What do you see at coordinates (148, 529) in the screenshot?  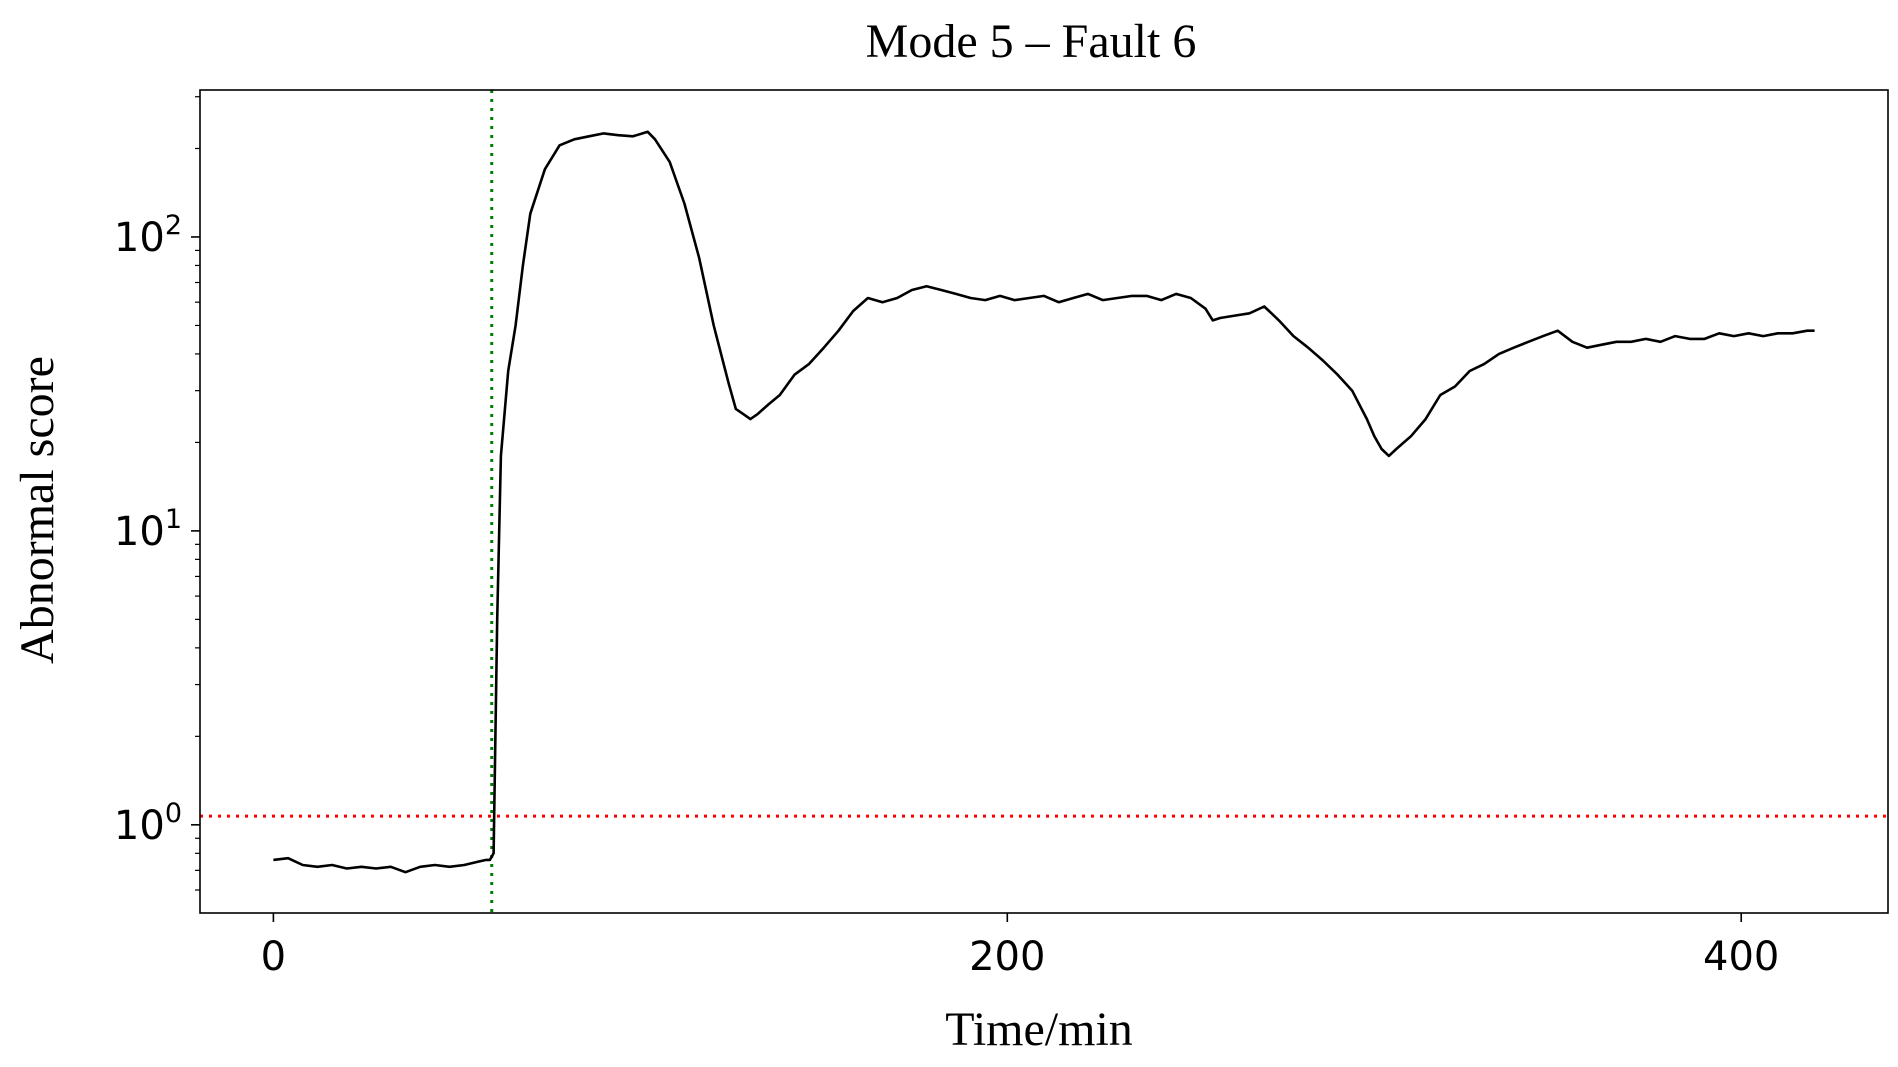 I see `y-tick-label: 10¹` at bounding box center [148, 529].